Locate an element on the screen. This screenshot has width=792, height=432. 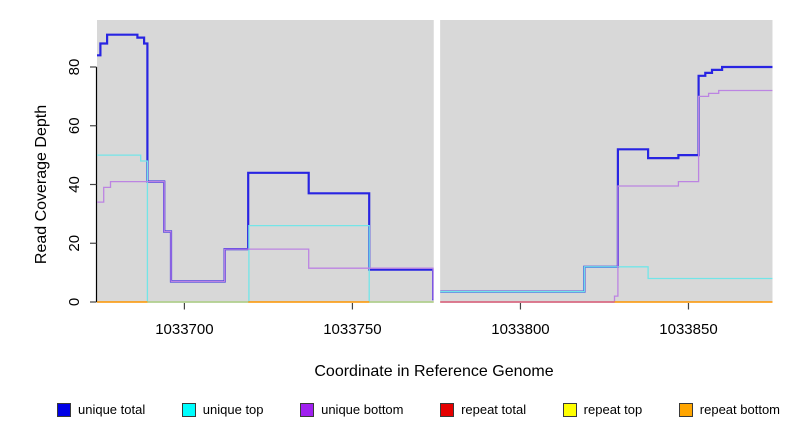
legend-label: repeat bottom is located at coordinates (739, 409).